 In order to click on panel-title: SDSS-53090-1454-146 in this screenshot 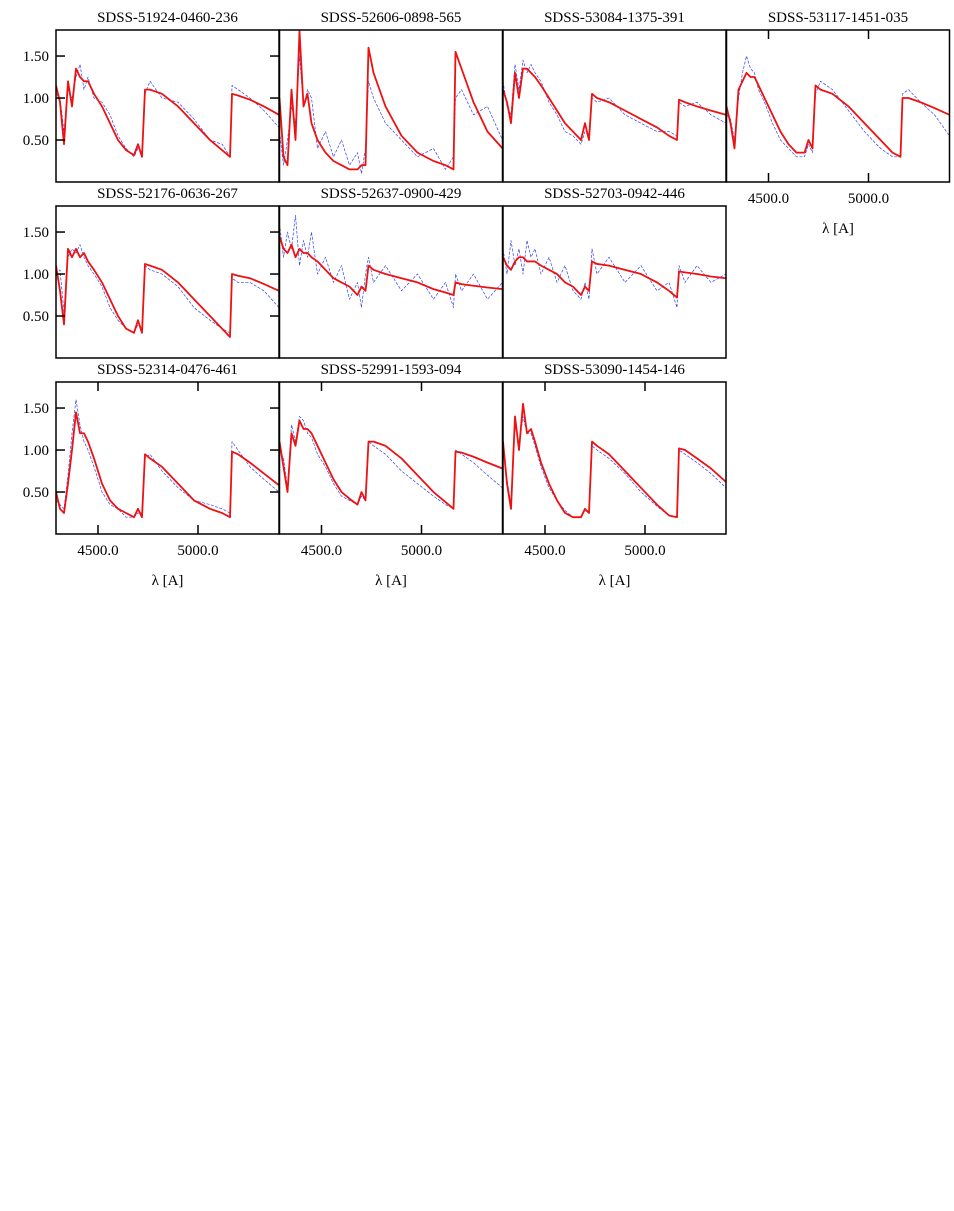, I will do `click(614, 370)`.